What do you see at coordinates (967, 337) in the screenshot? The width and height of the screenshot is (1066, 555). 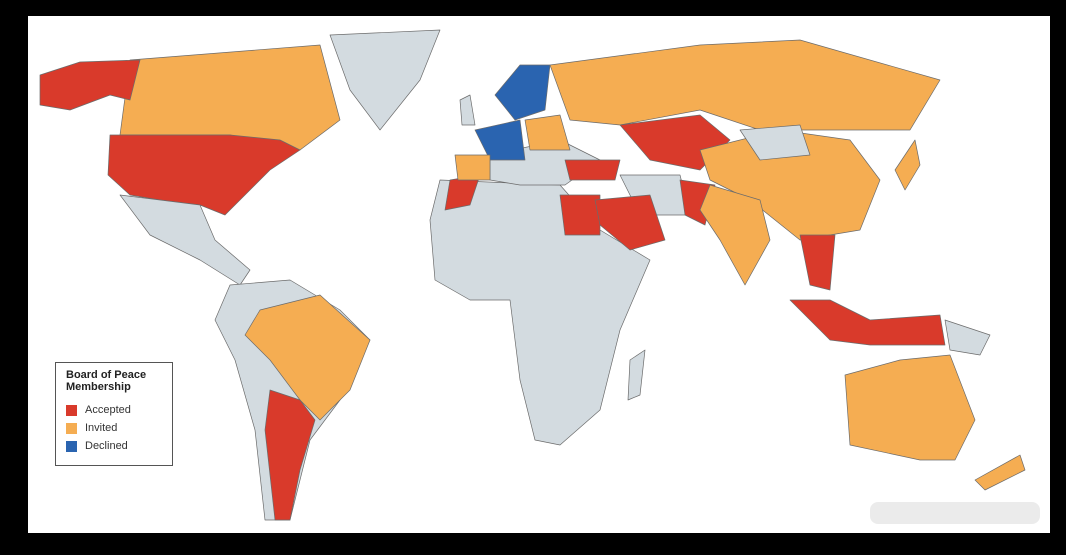 I see `papua-new-guinea` at bounding box center [967, 337].